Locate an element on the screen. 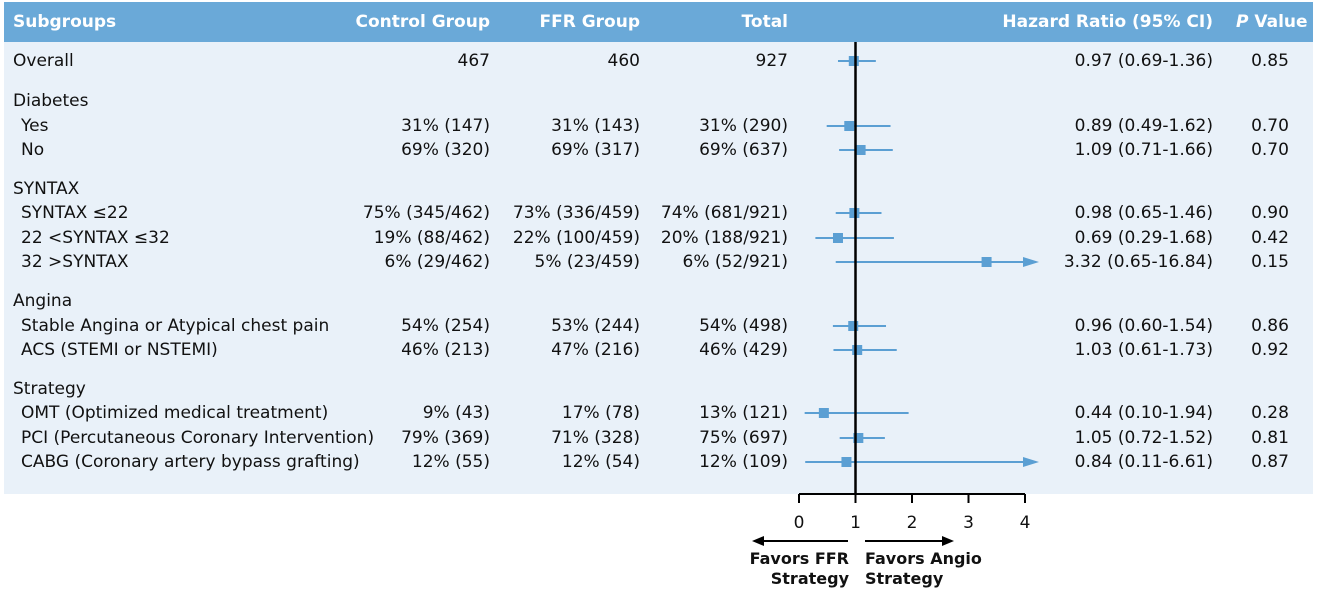 This screenshot has height=595, width=1317. cell-control-group: 75% (345/462) is located at coordinates (426, 213).